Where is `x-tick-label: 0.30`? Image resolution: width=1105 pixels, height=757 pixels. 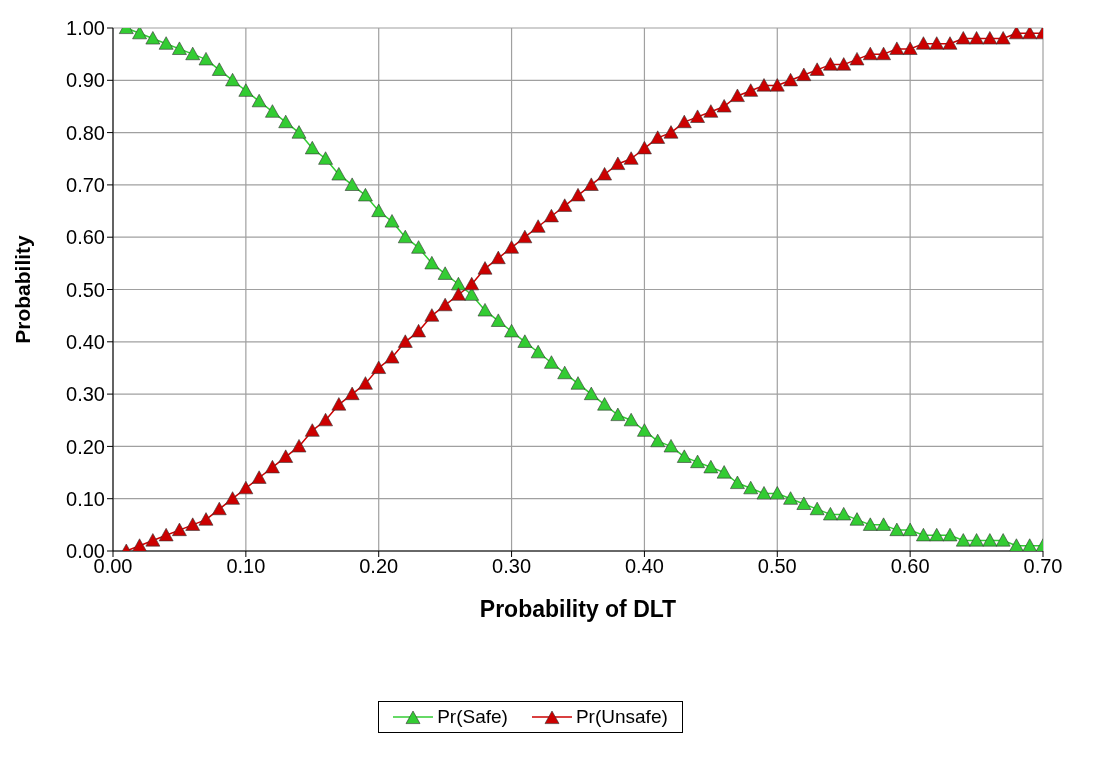
x-tick-label: 0.30 is located at coordinates (512, 566).